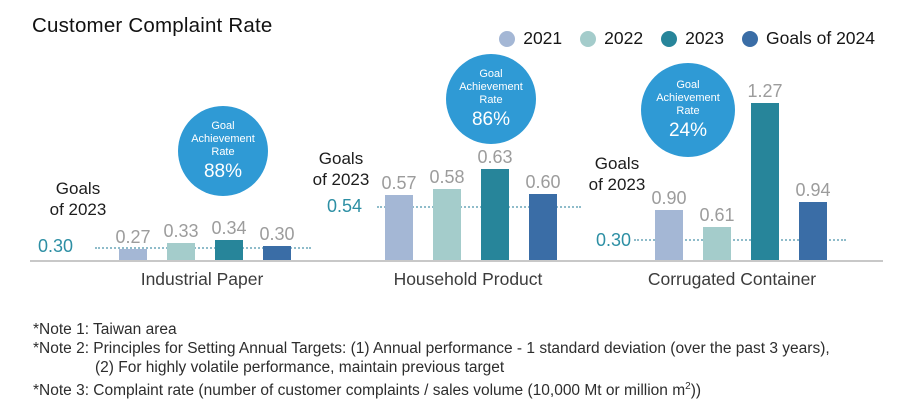 The height and width of the screenshot is (412, 913). Describe the element at coordinates (491, 119) in the screenshot. I see `goal-achievement-rate-value: 86%` at that location.